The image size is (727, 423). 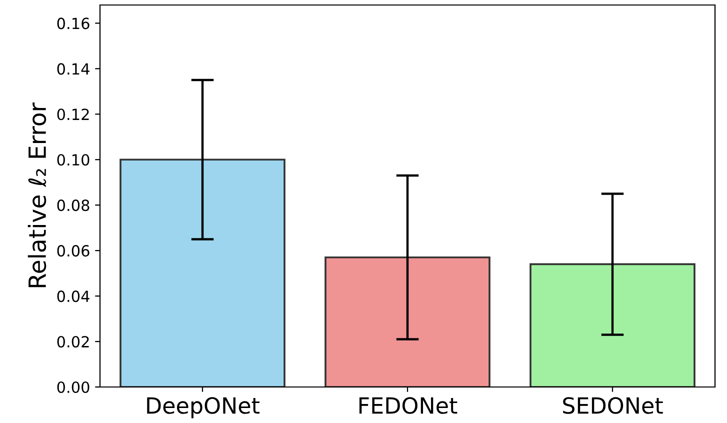 What do you see at coordinates (73, 160) in the screenshot?
I see `y-tick-label: 0.10` at bounding box center [73, 160].